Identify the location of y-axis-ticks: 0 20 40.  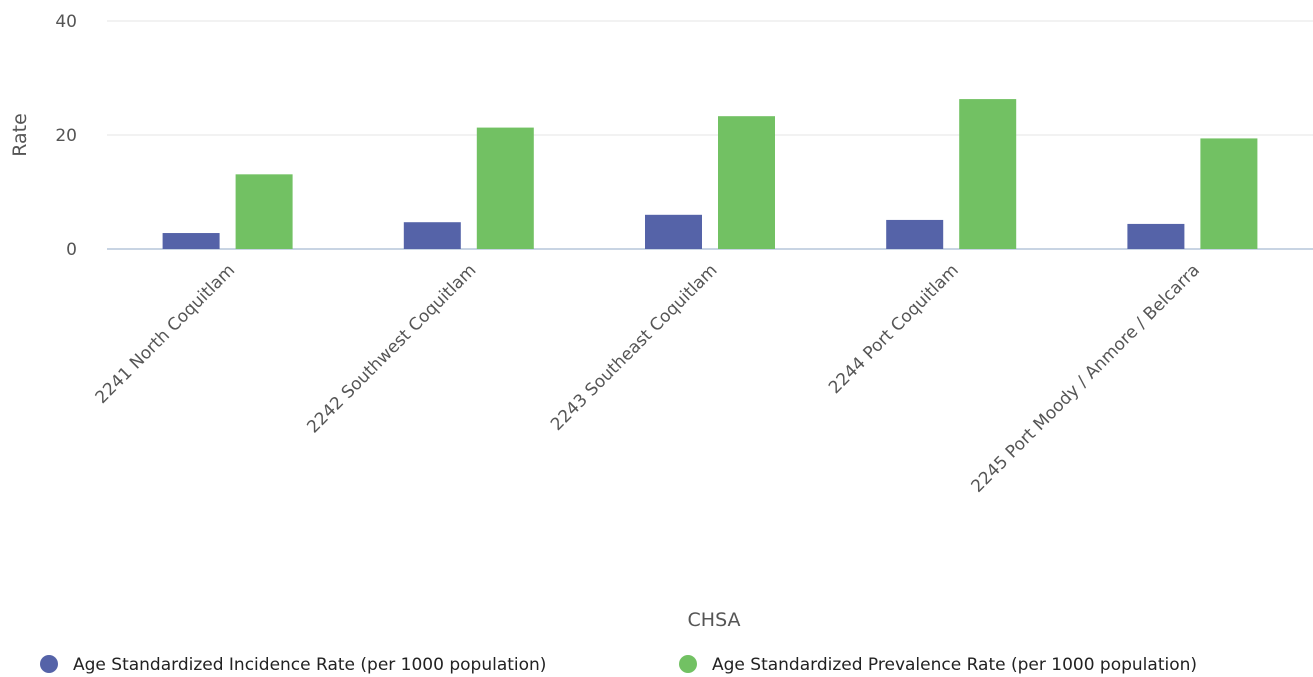
(66, 136).